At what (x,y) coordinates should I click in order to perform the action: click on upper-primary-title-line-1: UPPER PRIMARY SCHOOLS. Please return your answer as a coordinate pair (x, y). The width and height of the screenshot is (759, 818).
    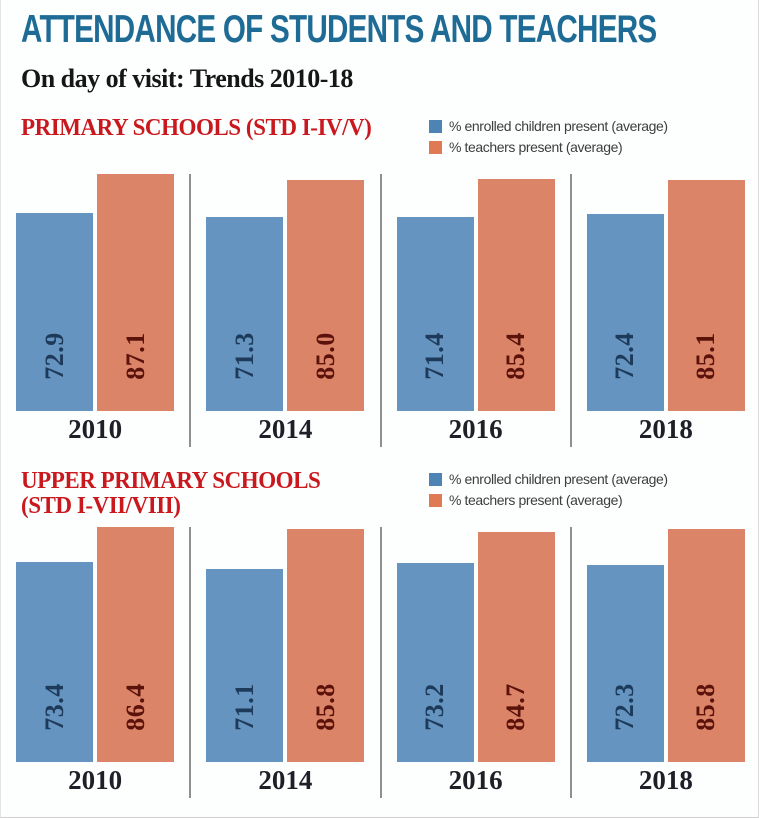
    Looking at the image, I should click on (171, 481).